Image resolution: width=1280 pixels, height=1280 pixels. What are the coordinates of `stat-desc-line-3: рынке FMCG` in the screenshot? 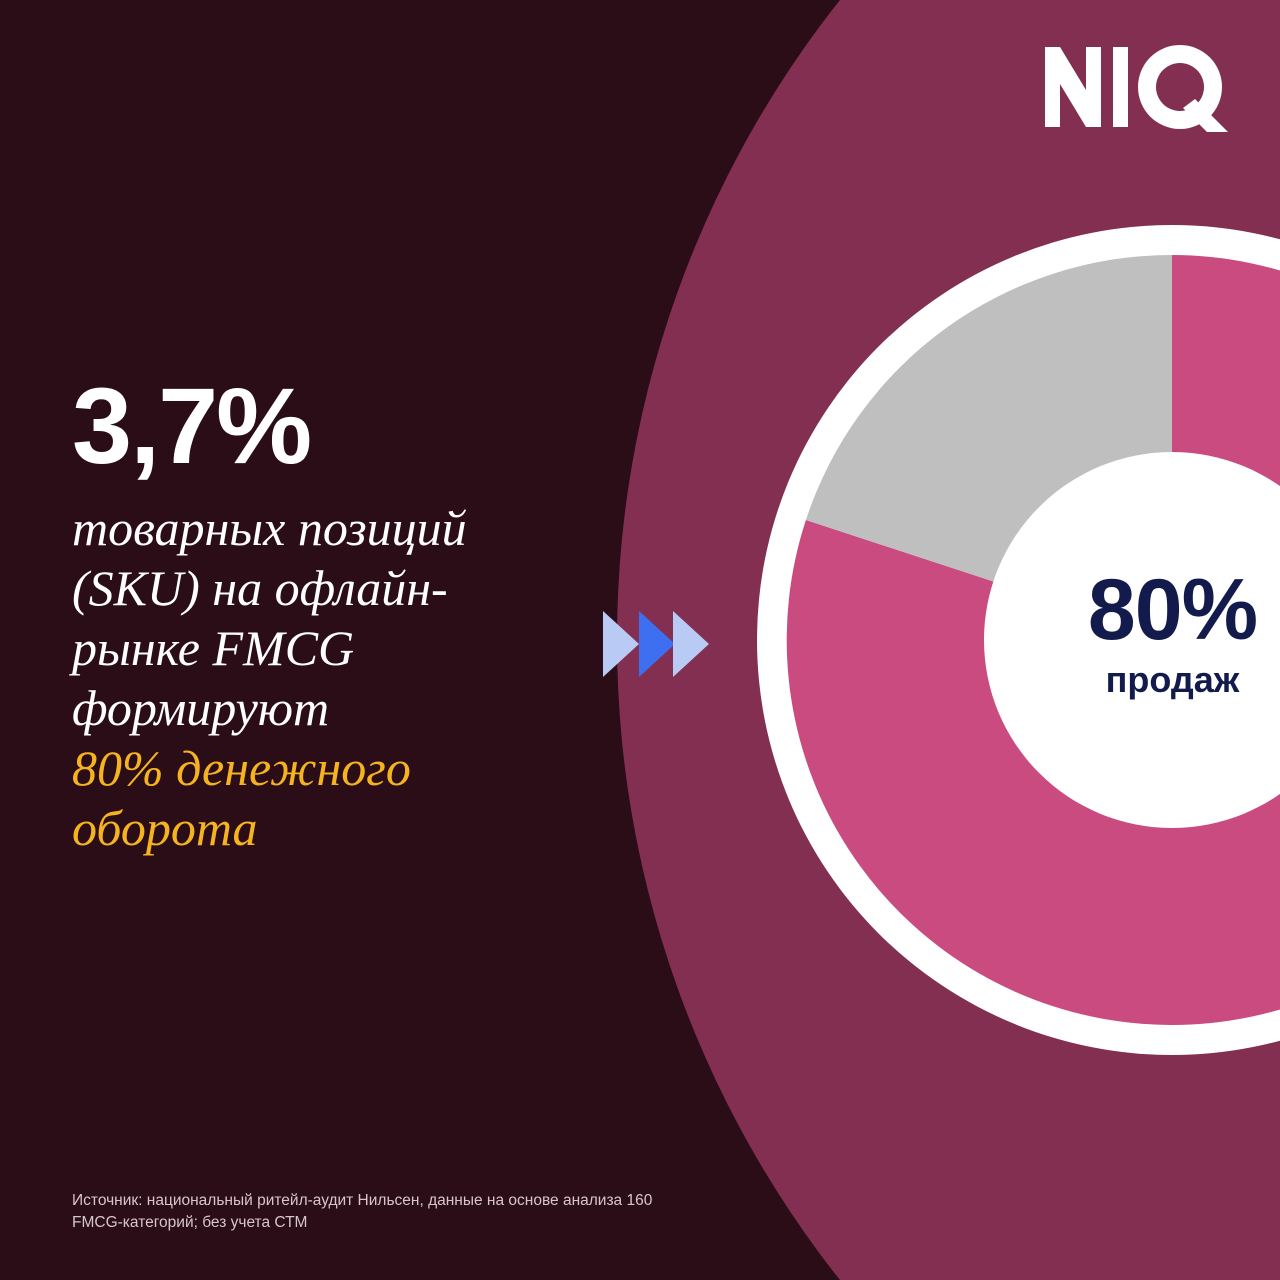 It's located at (213, 648).